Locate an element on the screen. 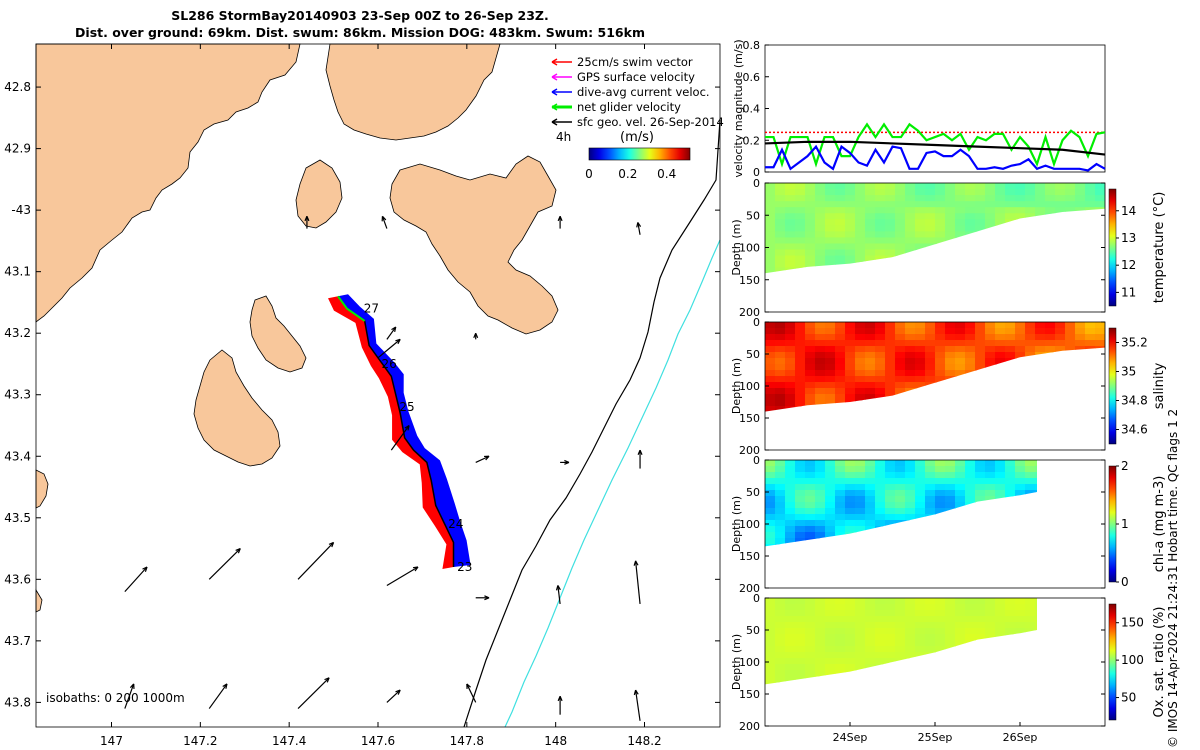 This screenshot has height=750, width=1200. colorbar-tick-label: 0 is located at coordinates (589, 174).